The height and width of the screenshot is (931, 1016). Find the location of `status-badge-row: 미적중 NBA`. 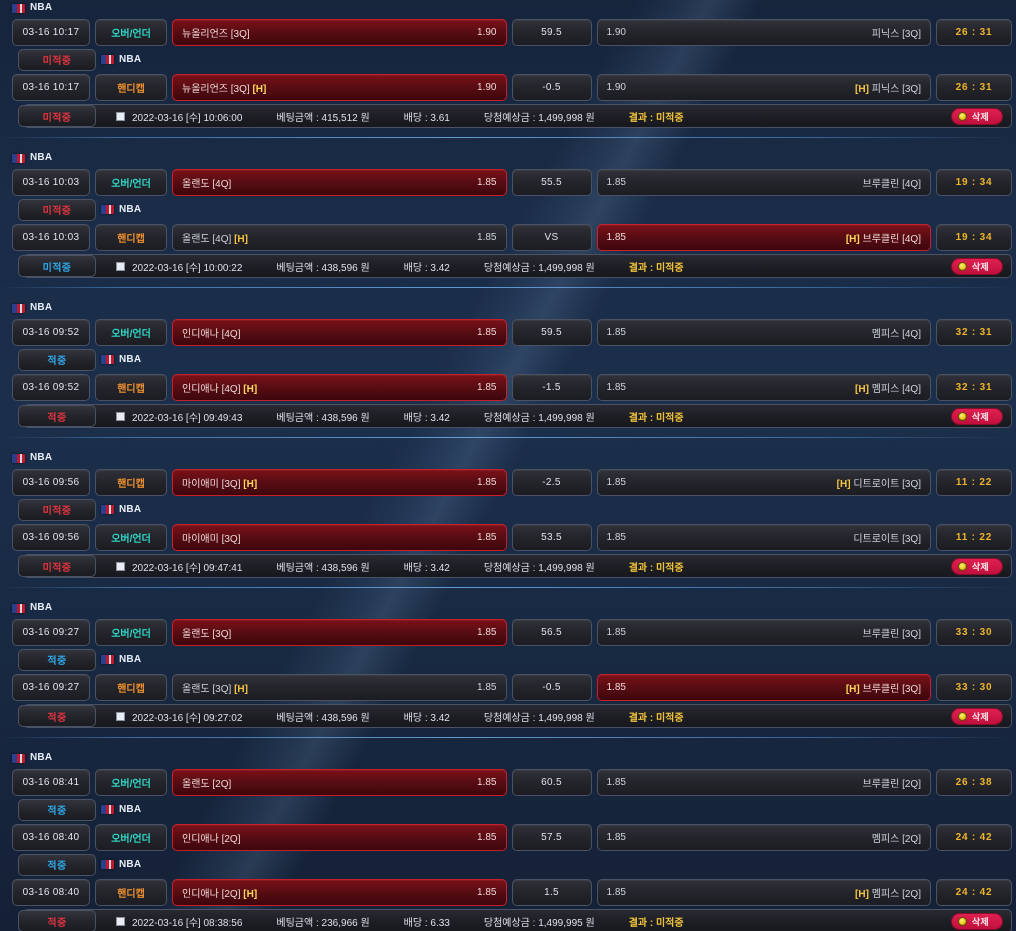

status-badge-row: 미적중 NBA is located at coordinates (508, 59).